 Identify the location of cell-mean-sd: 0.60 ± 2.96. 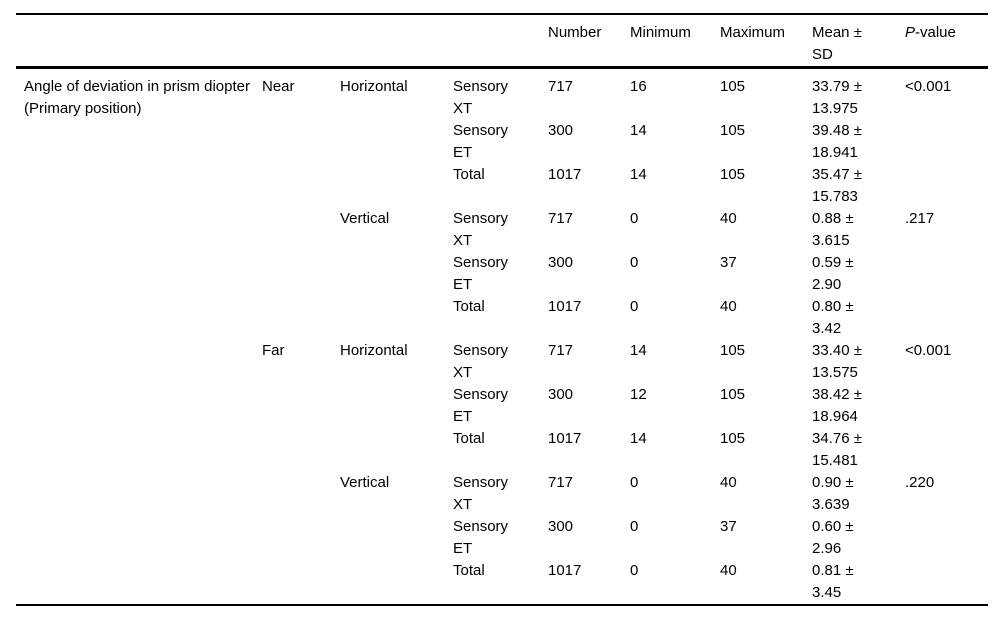
(858, 538).